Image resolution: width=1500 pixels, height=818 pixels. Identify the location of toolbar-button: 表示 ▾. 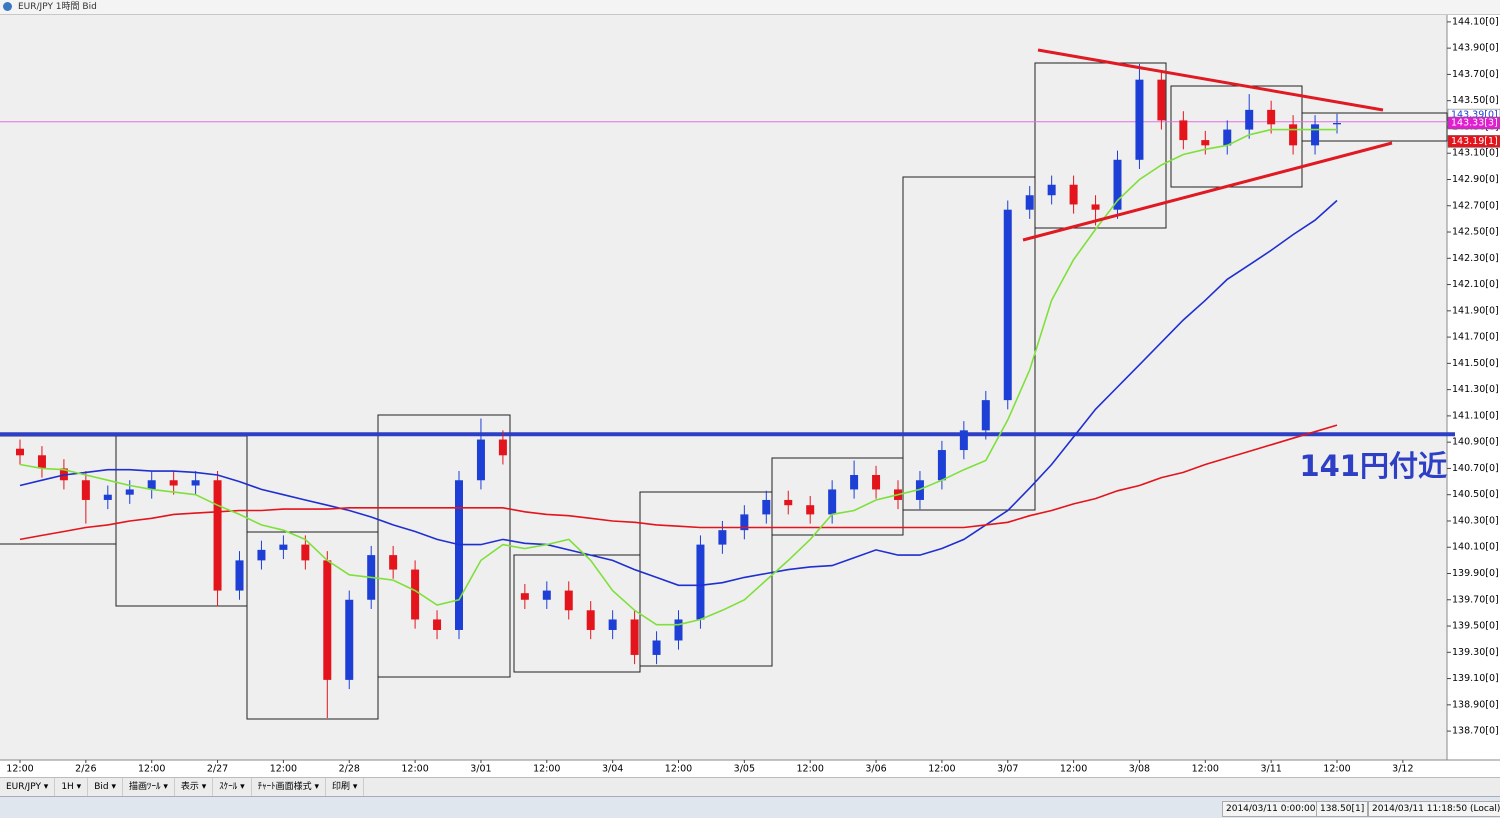
(194, 787).